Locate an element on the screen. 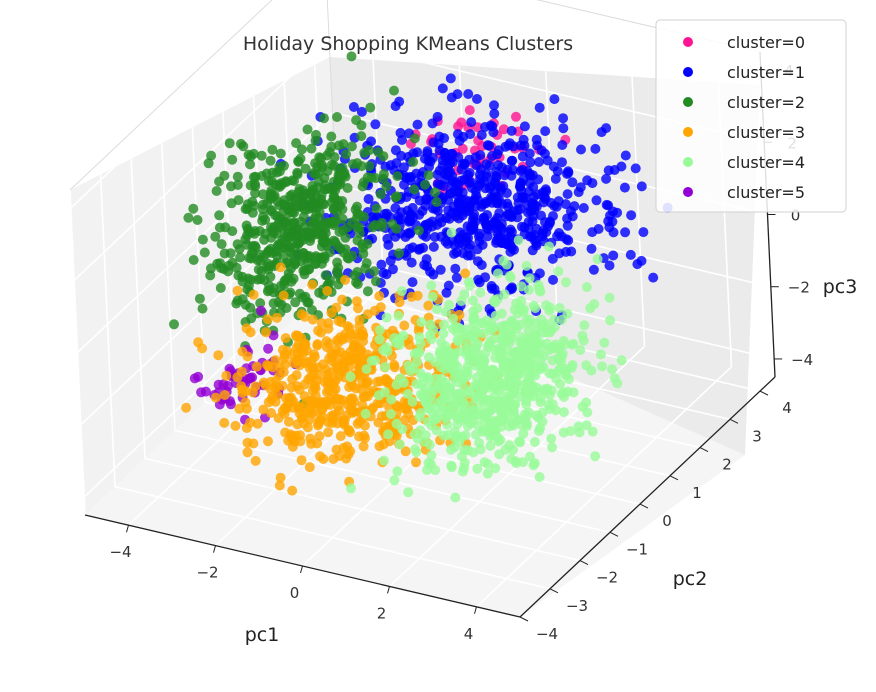  pane-edge is located at coordinates (171, 95).